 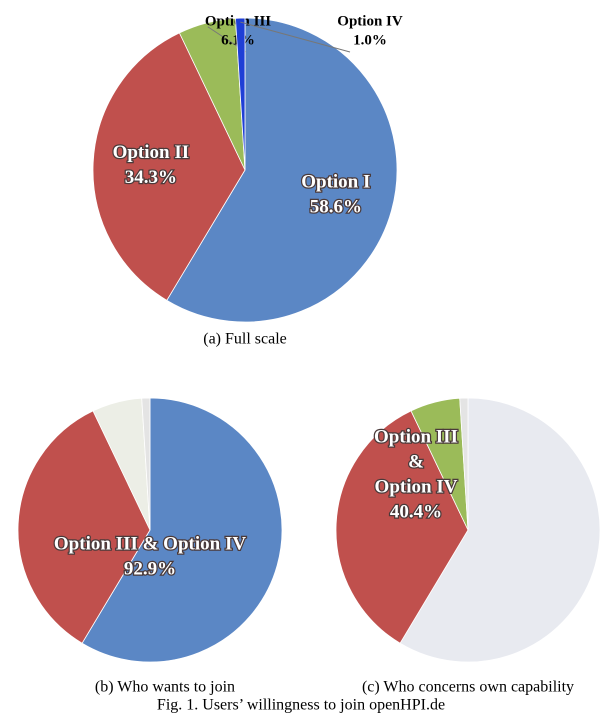 I want to click on leader-line, so click(x=295, y=37).